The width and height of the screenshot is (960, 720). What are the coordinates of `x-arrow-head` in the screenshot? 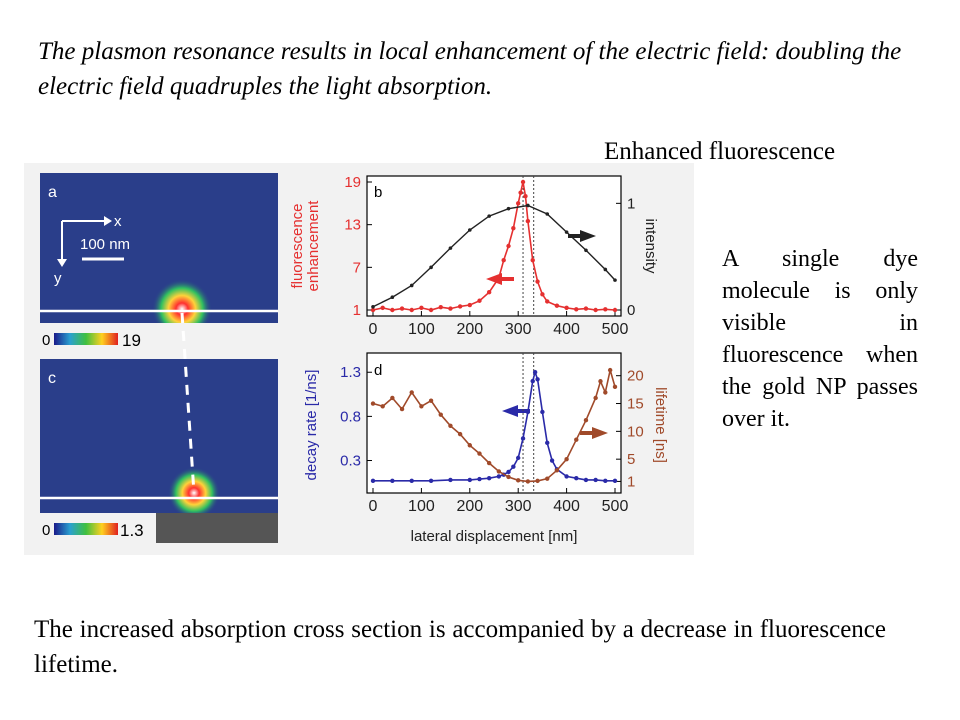 It's located at (108, 221).